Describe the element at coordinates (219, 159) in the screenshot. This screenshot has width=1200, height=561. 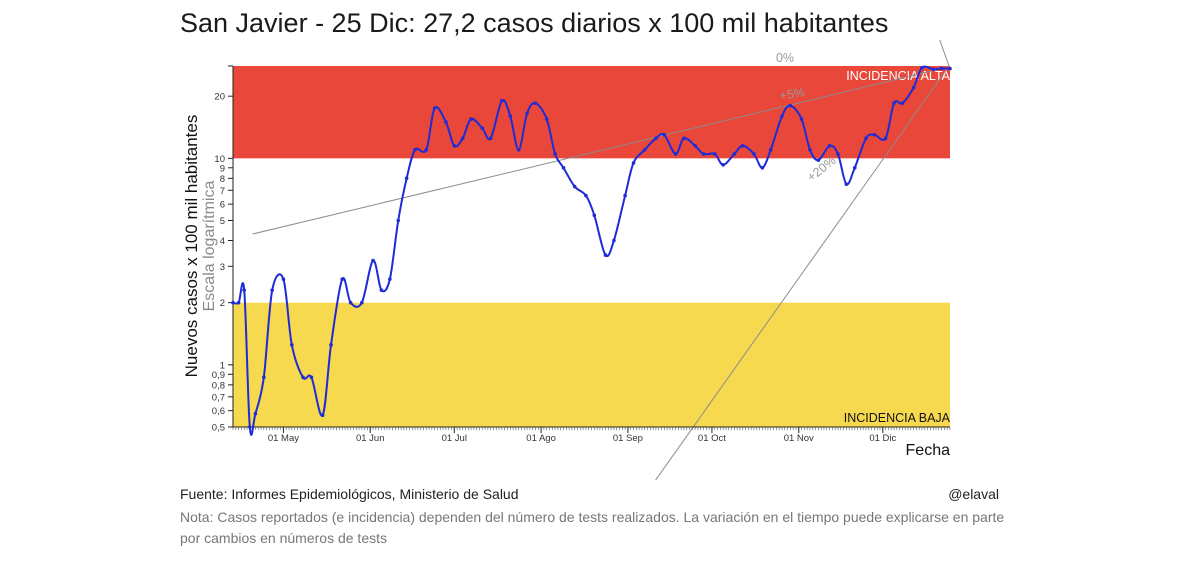
I see `y-tick-label: 10` at that location.